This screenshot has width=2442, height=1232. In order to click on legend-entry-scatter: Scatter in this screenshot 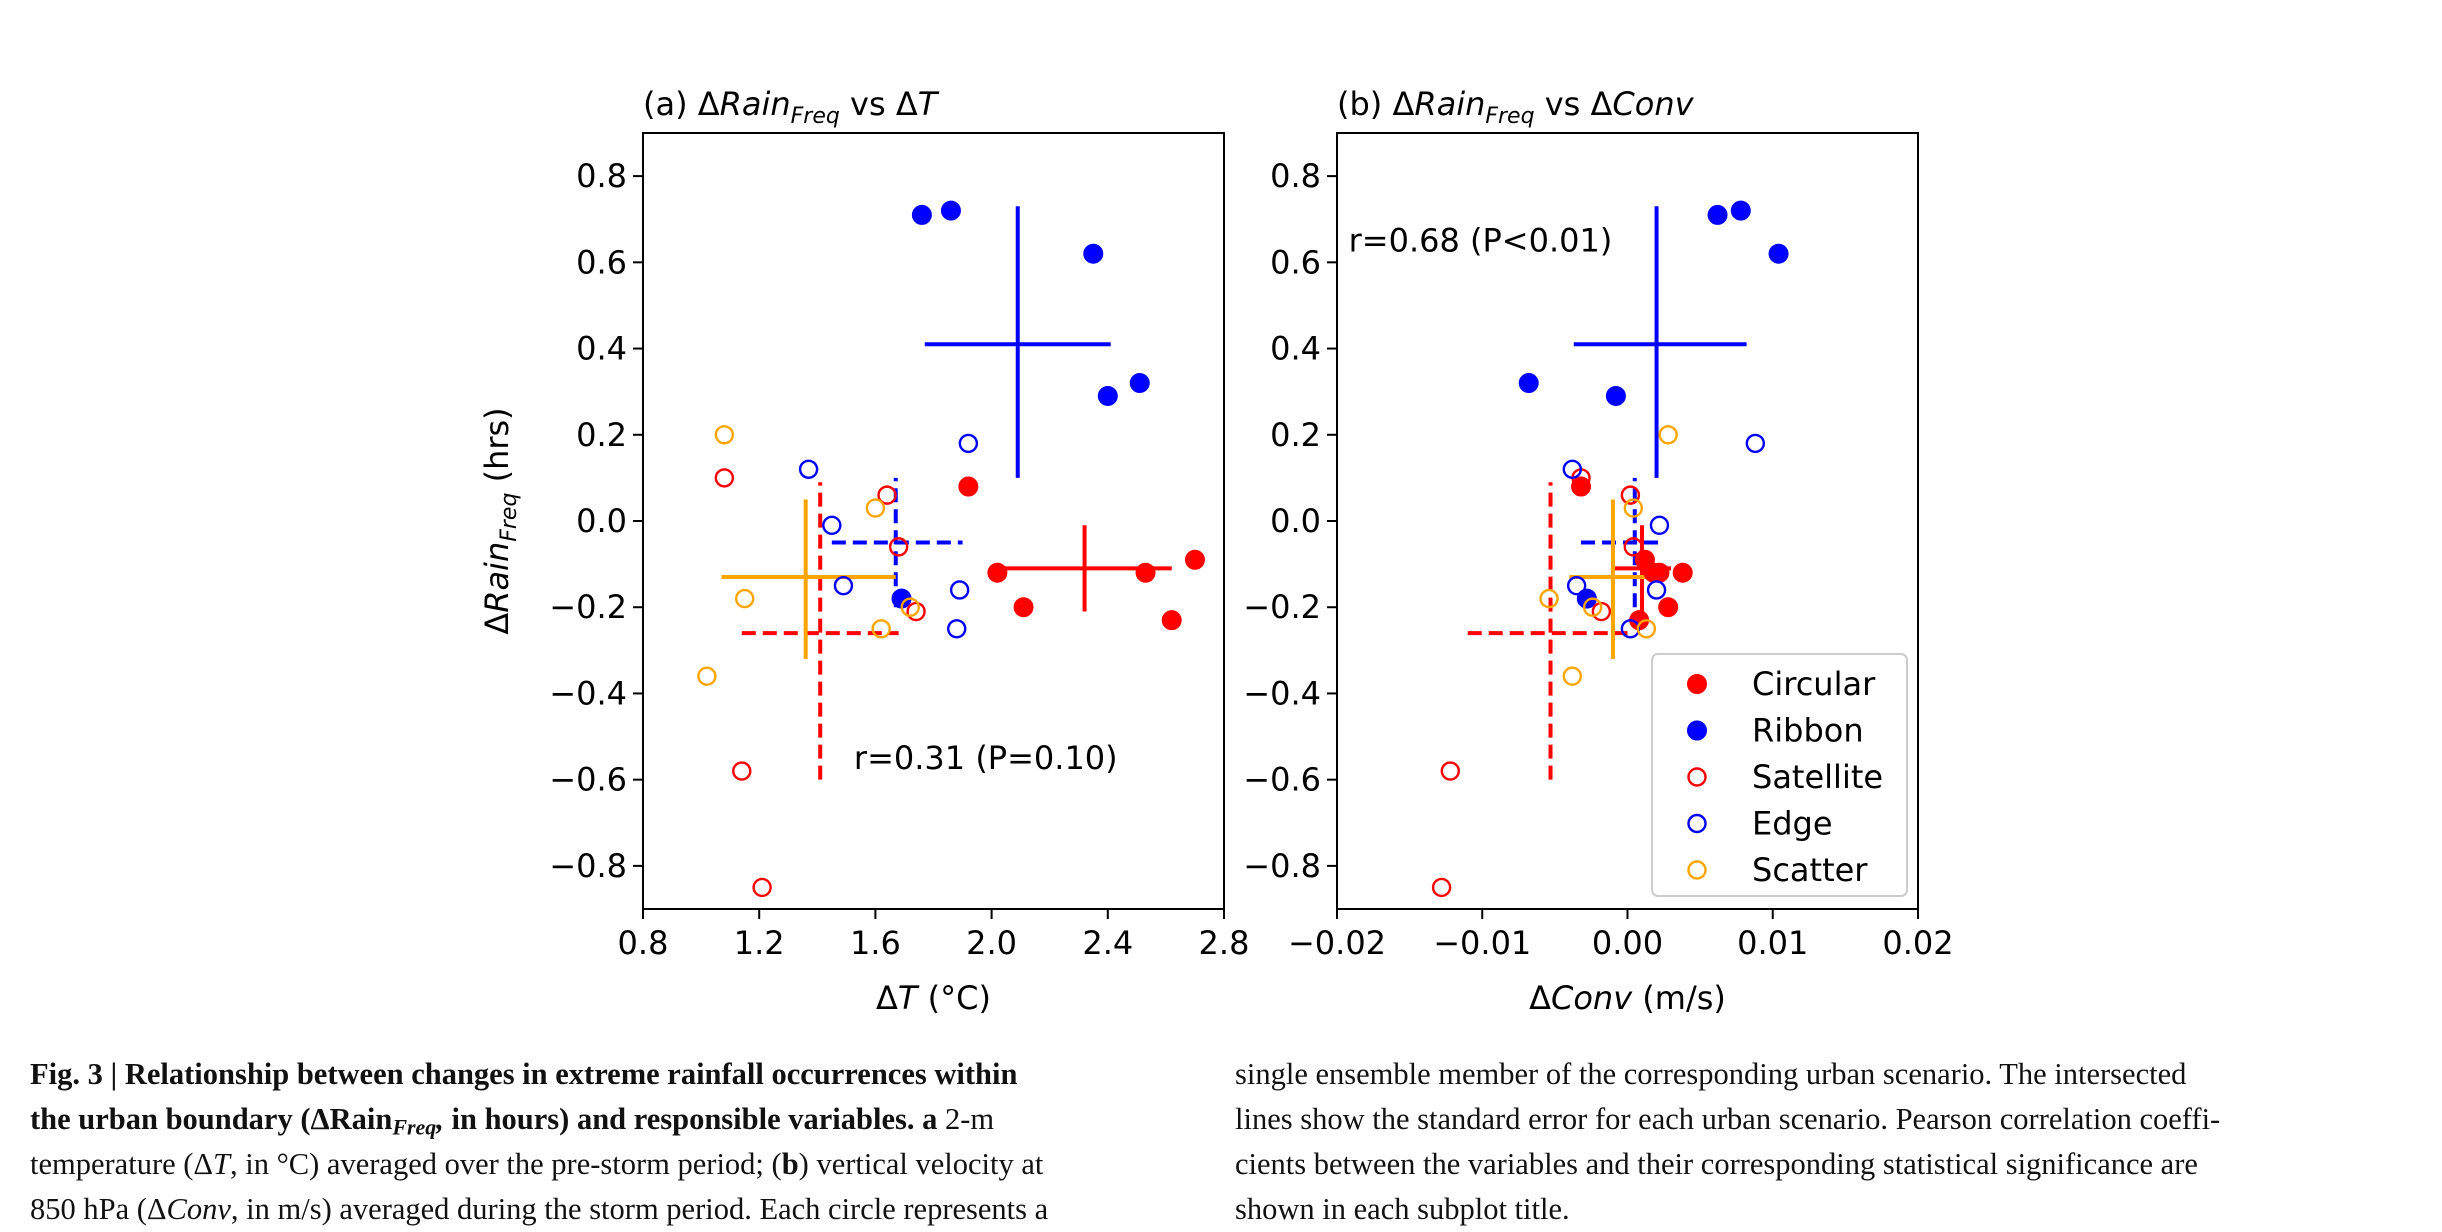, I will do `click(1777, 870)`.